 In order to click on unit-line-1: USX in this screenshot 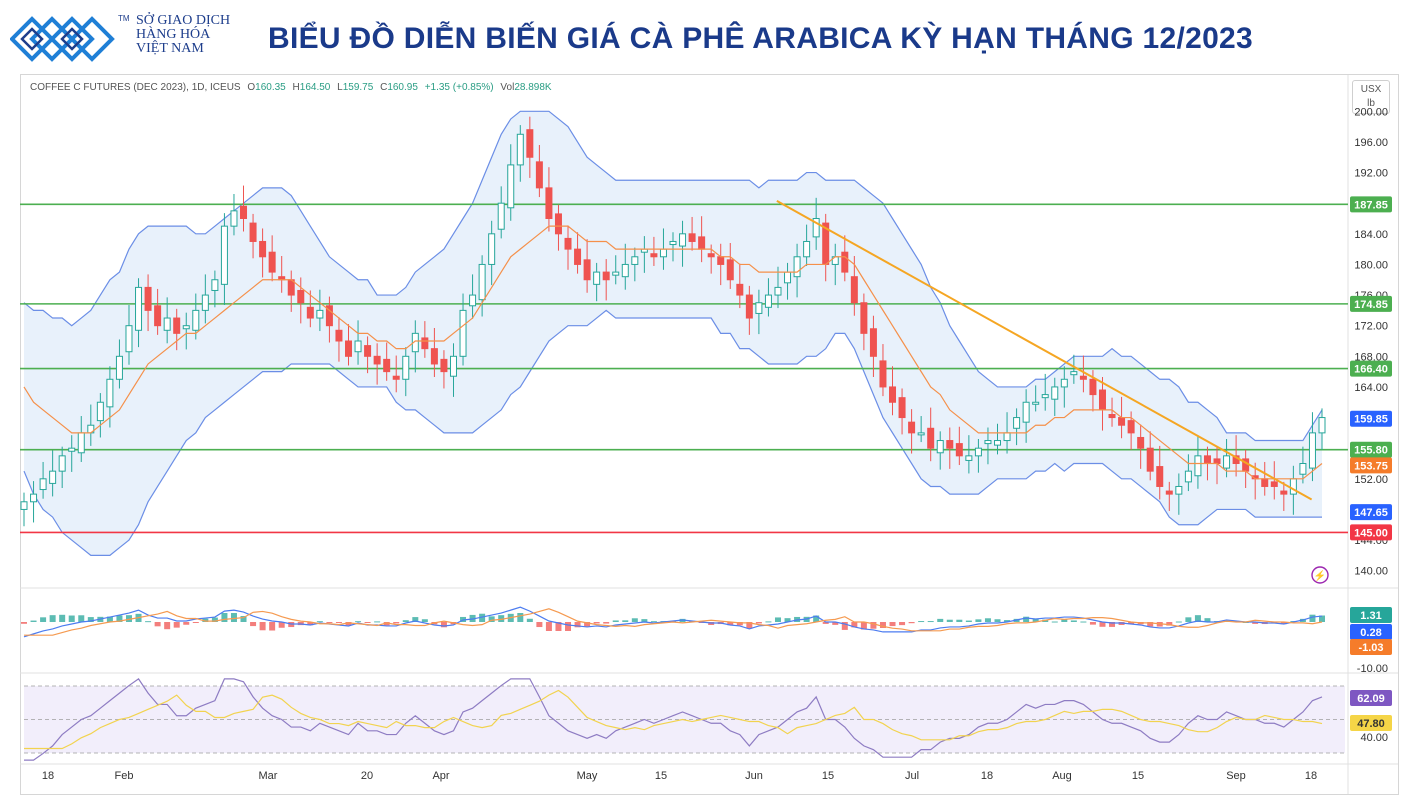, I will do `click(1371, 89)`.